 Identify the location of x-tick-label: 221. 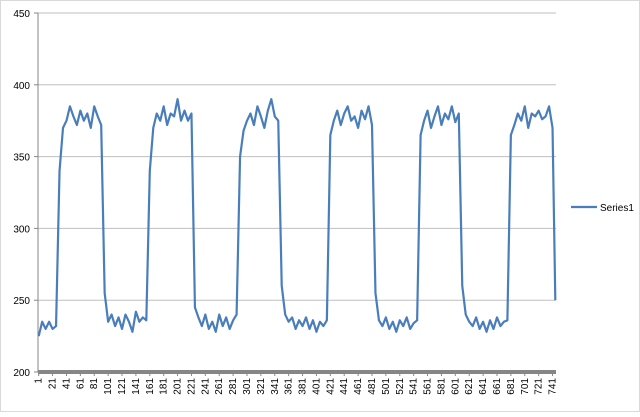
(191, 386).